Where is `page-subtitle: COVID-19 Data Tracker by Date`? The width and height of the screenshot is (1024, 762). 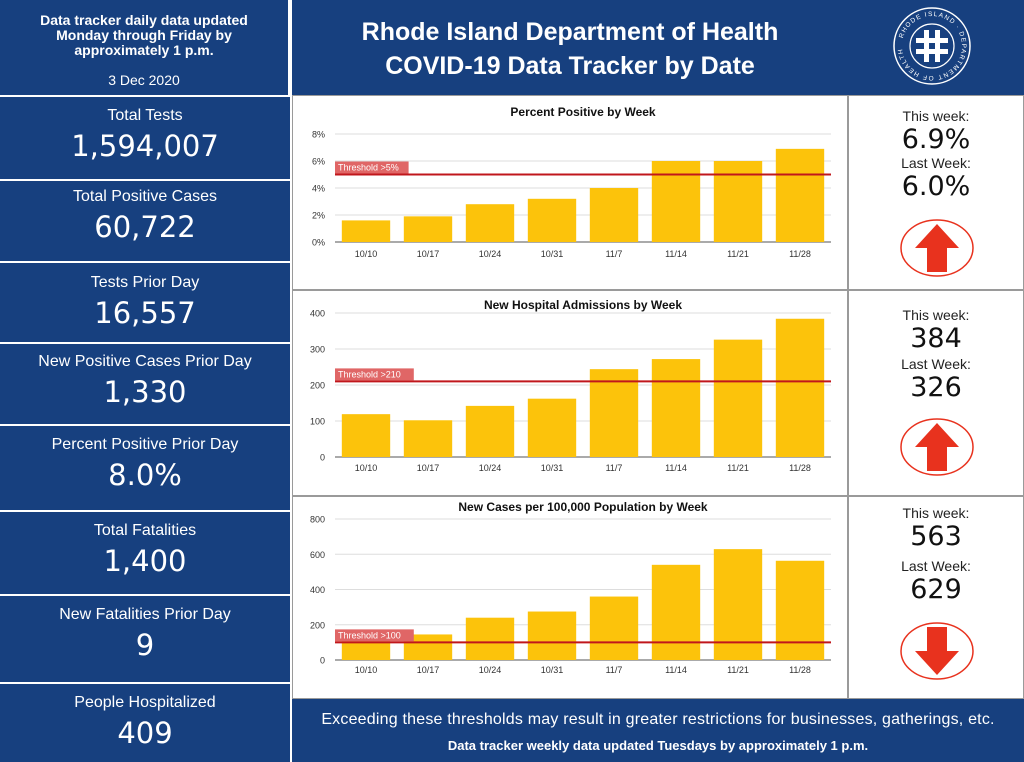 page-subtitle: COVID-19 Data Tracker by Date is located at coordinates (570, 66).